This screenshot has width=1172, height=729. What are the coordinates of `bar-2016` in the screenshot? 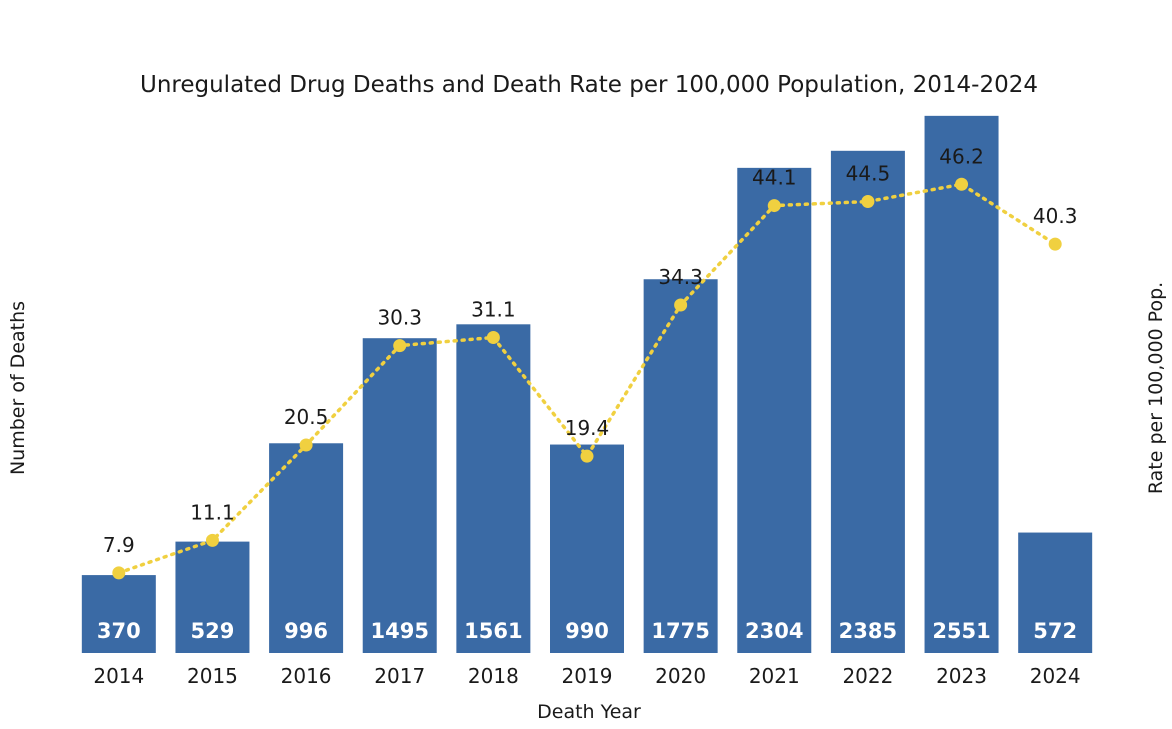 It's located at (306, 548).